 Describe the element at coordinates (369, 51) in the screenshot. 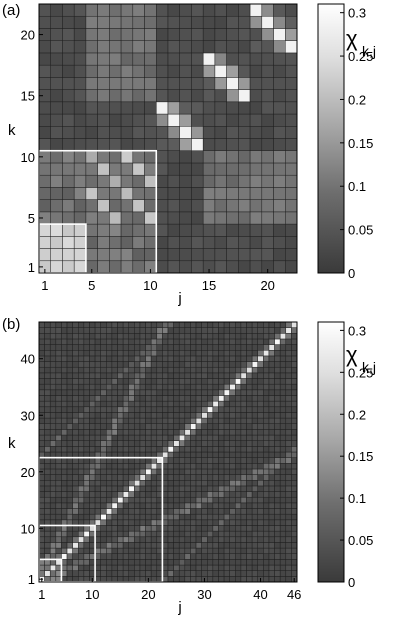

I see `colorbar-a-subscript: k,j` at that location.